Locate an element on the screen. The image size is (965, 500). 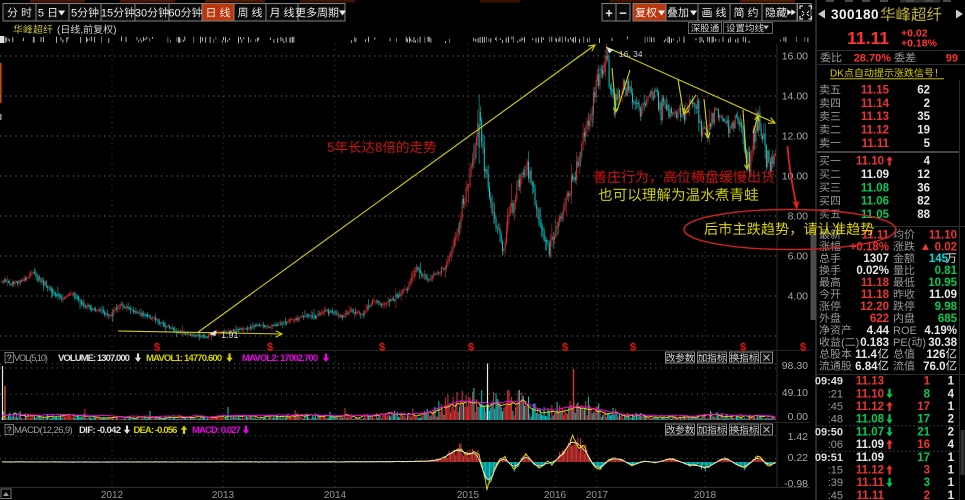
svg-text: 0.00 is located at coordinates (798, 417).